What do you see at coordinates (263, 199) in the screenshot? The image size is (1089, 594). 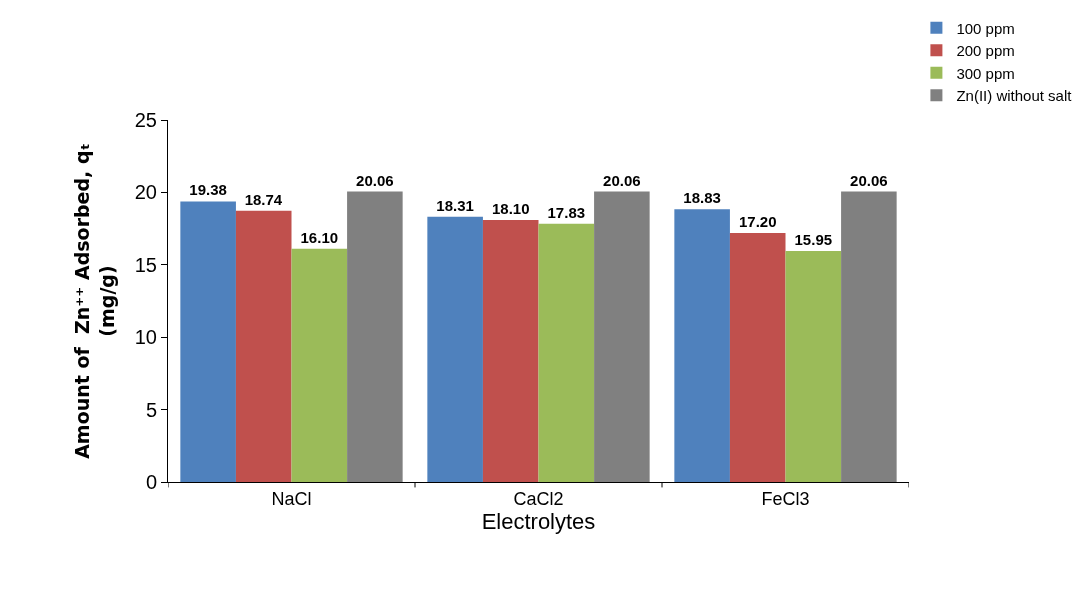 I see `data-label: 18.74` at bounding box center [263, 199].